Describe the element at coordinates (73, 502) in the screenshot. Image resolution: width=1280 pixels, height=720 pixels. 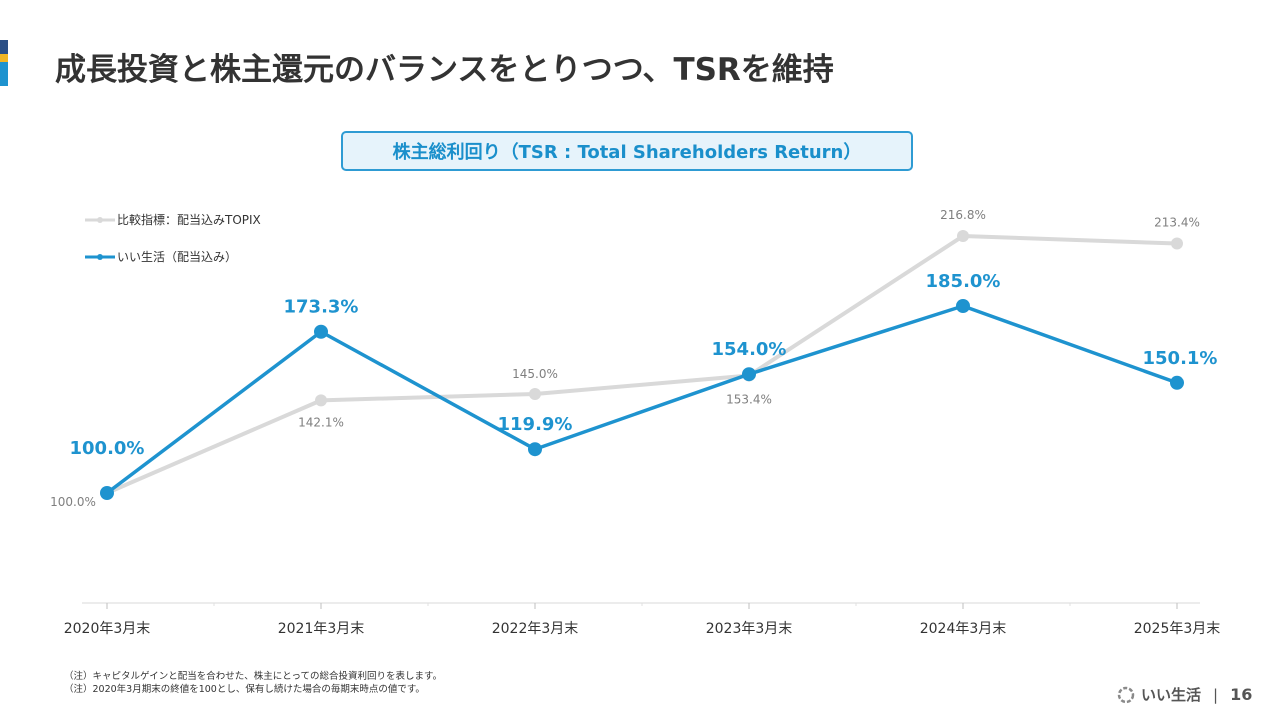
I see `data-label-topix: 100.0%` at that location.